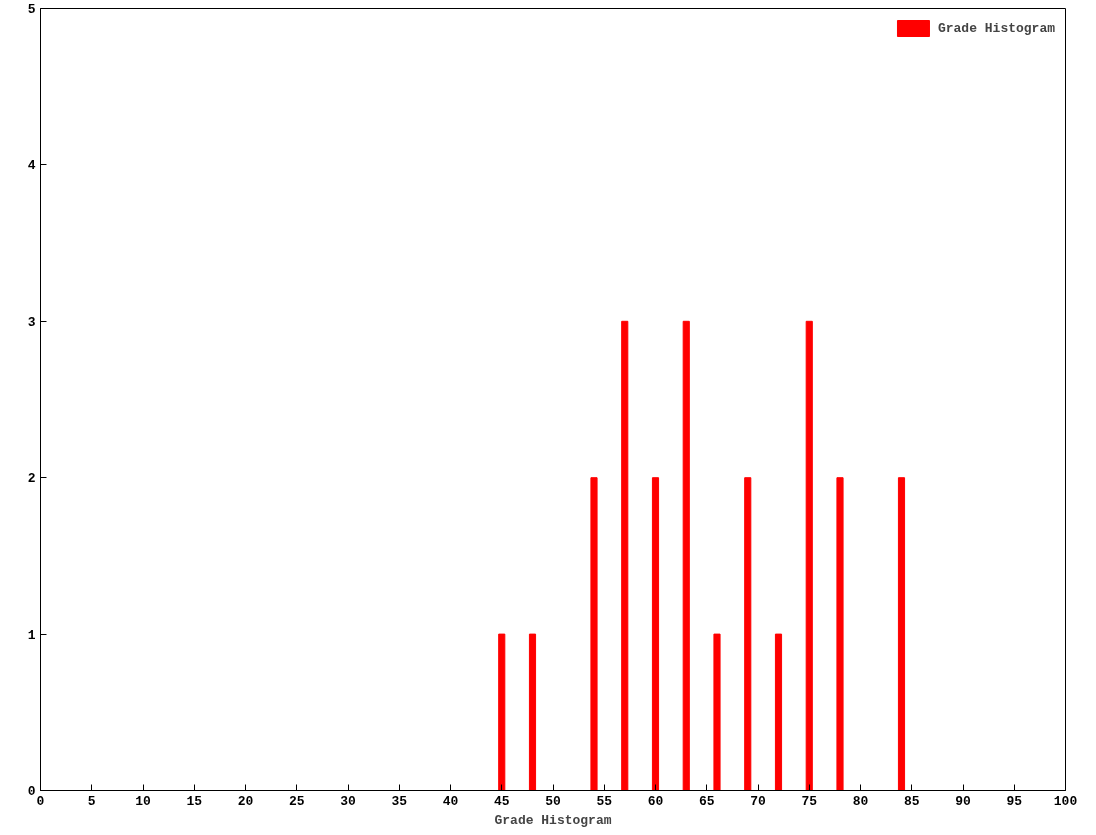 This screenshot has height=835, width=1096. Describe the element at coordinates (1065, 801) in the screenshot. I see `x-tick-label: 100` at that location.